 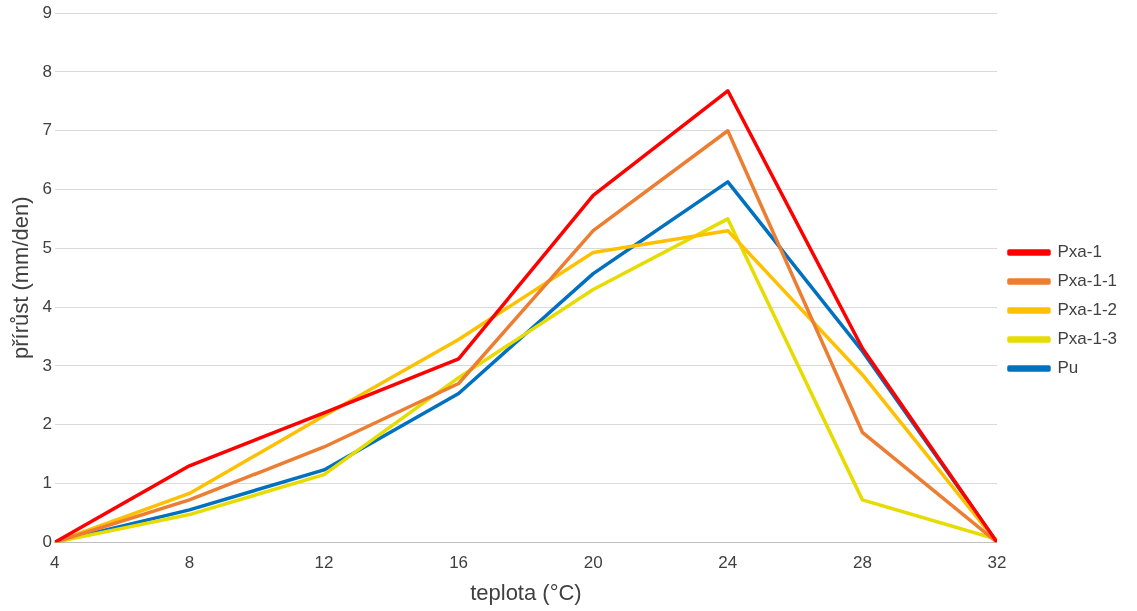 I want to click on x-tick-label: 24, so click(x=728, y=563).